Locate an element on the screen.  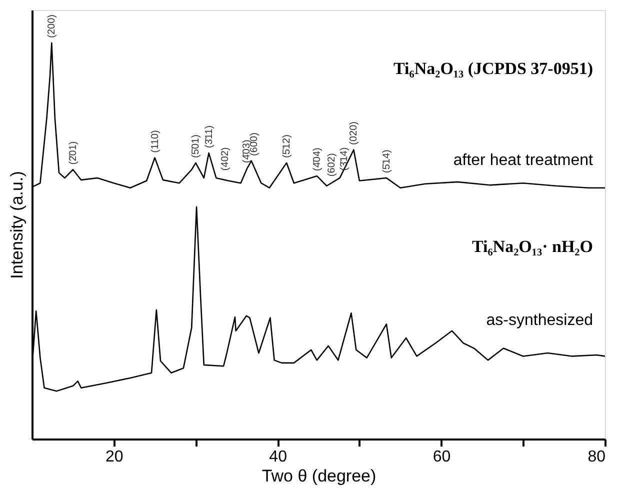
x-tick-label: 80 is located at coordinates (597, 457).